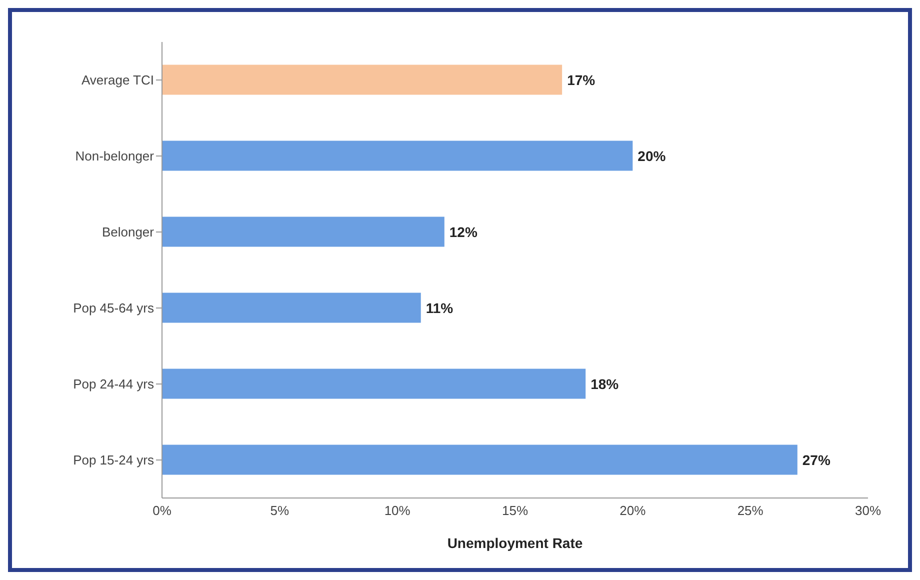 The image size is (920, 580). Describe the element at coordinates (816, 460) in the screenshot. I see `data-label: 27%` at that location.